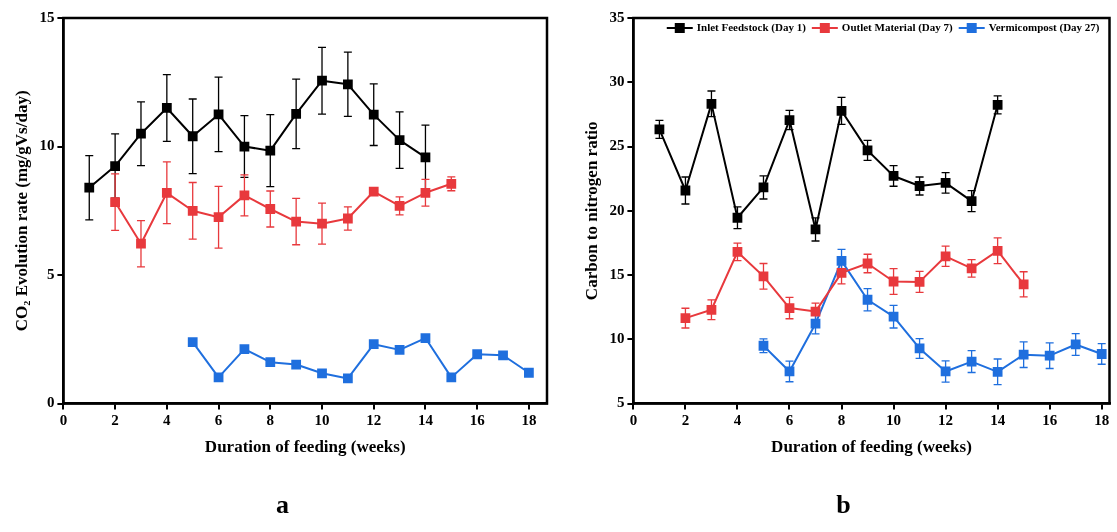 The height and width of the screenshot is (532, 1117). I want to click on y-axis-title: CO₂ Evolution rate (mg/gVs/day), so click(21, 211).